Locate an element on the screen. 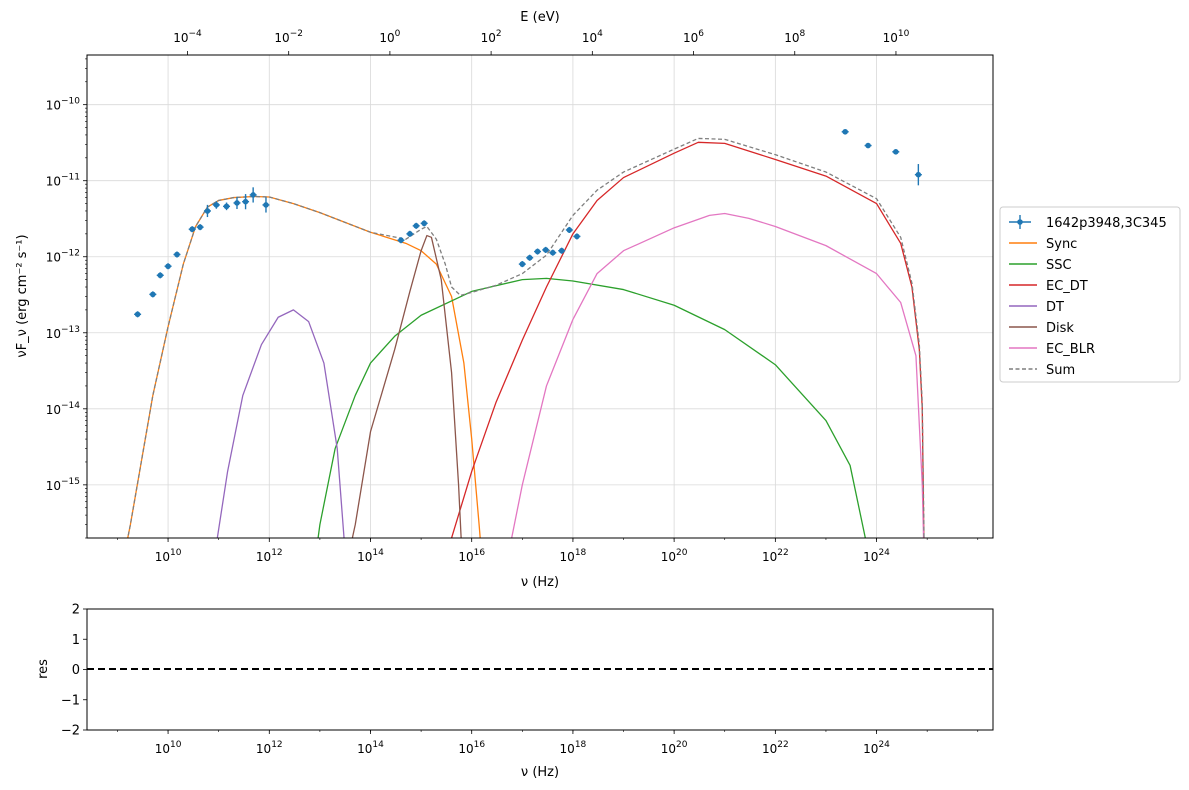 The height and width of the screenshot is (790, 1189). legend-item-ec-blr: EC_BLR is located at coordinates (1052, 349).